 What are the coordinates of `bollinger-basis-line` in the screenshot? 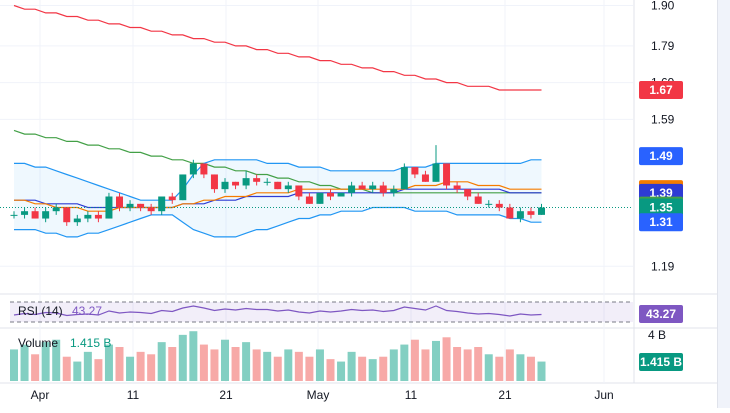 It's located at (278, 198).